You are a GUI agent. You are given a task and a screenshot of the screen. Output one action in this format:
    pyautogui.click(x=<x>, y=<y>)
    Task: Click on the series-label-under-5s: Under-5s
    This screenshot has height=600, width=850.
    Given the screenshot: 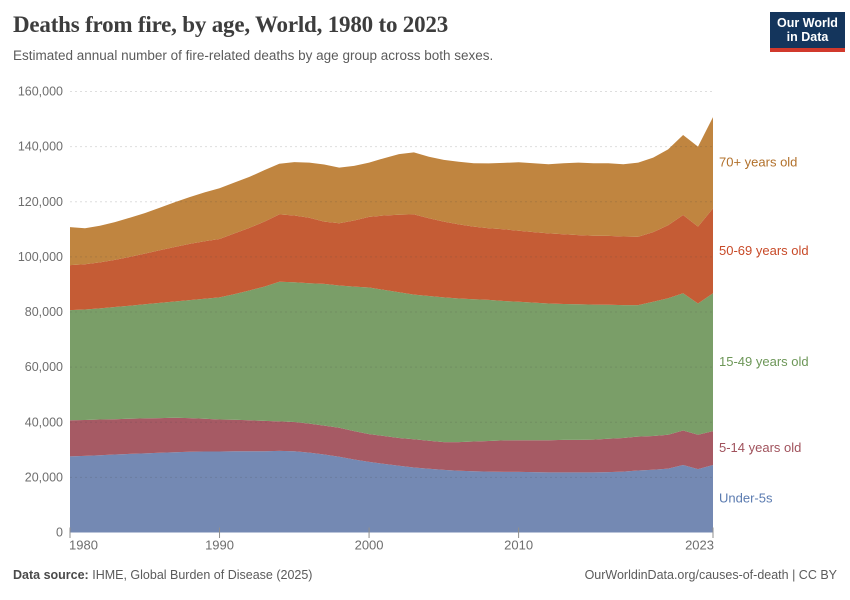 What is the action you would take?
    pyautogui.click(x=746, y=498)
    